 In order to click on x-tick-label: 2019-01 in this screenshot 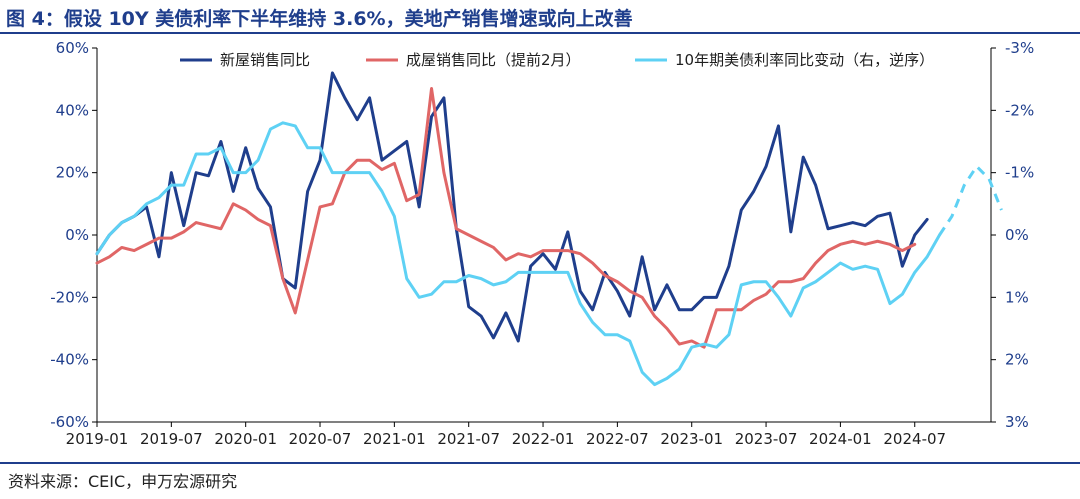, I will do `click(97, 439)`.